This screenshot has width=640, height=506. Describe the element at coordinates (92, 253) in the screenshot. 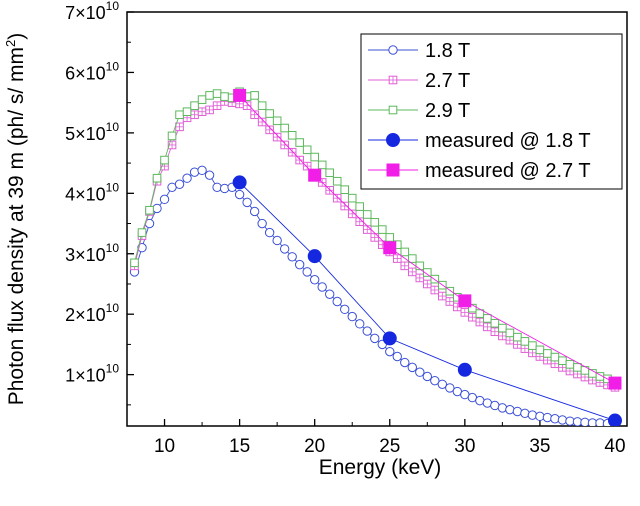

I see `y-tick-label: 3×10¹⁰` at that location.